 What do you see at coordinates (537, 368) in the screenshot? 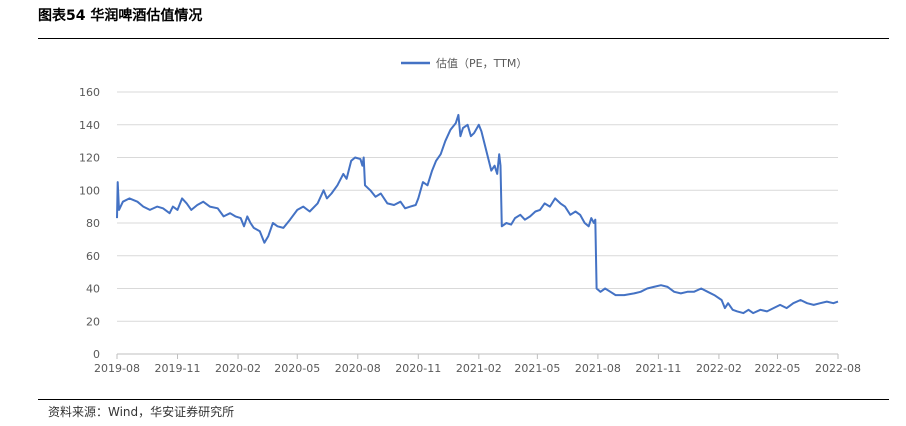
I see `x-tick-label: 2021-05` at bounding box center [537, 368].